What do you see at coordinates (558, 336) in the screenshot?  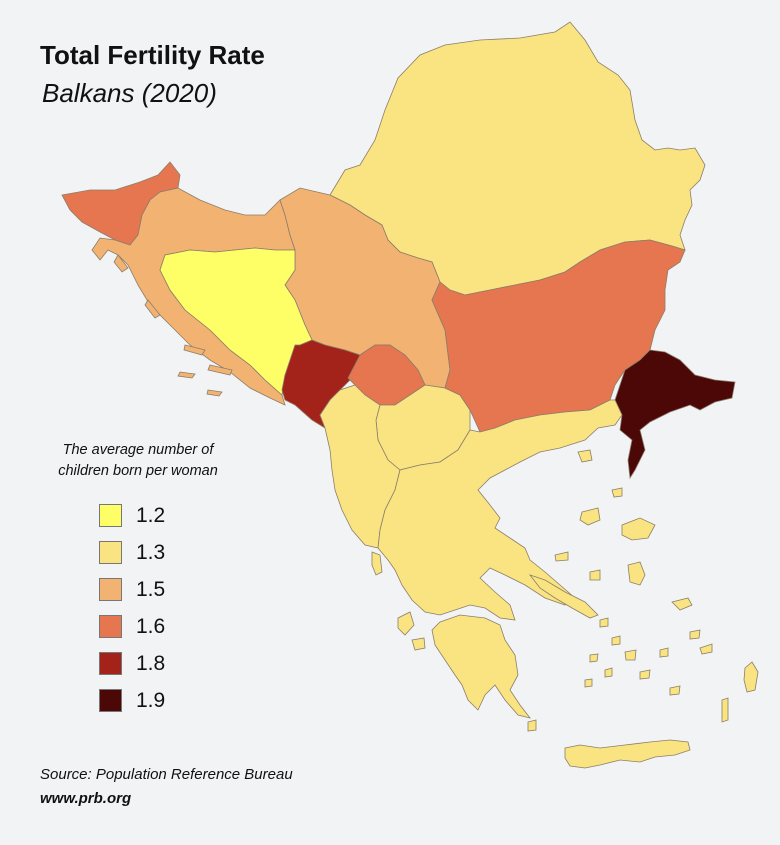 I see `region-bulgaria` at bounding box center [558, 336].